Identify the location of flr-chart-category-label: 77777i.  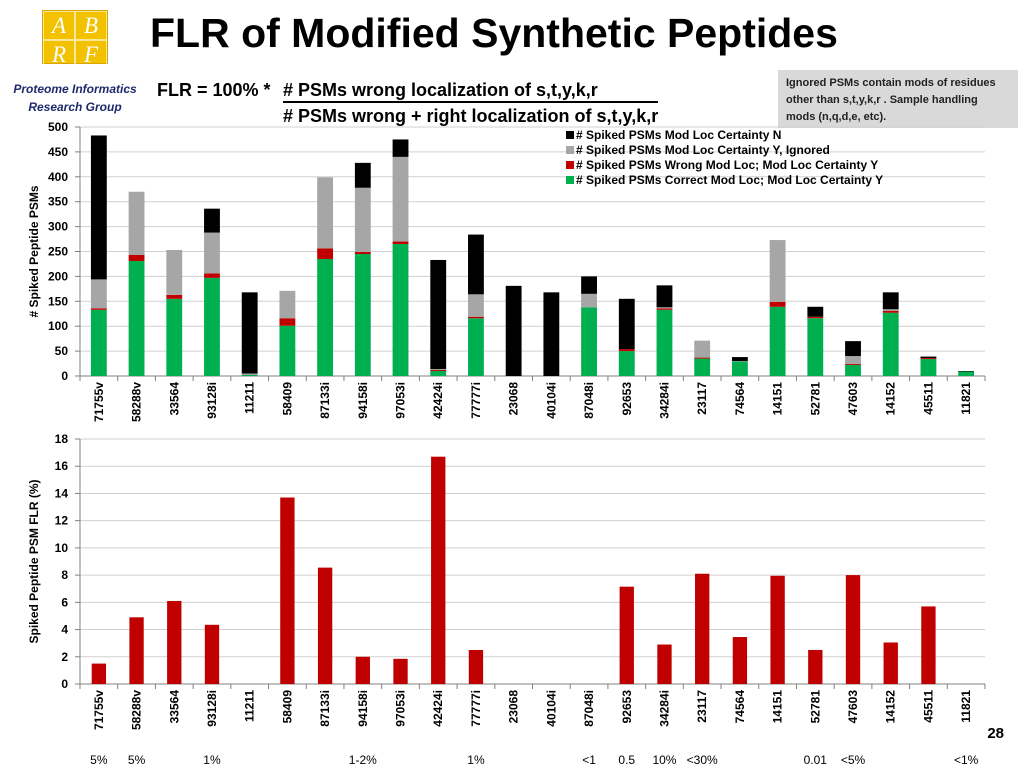
(476, 708).